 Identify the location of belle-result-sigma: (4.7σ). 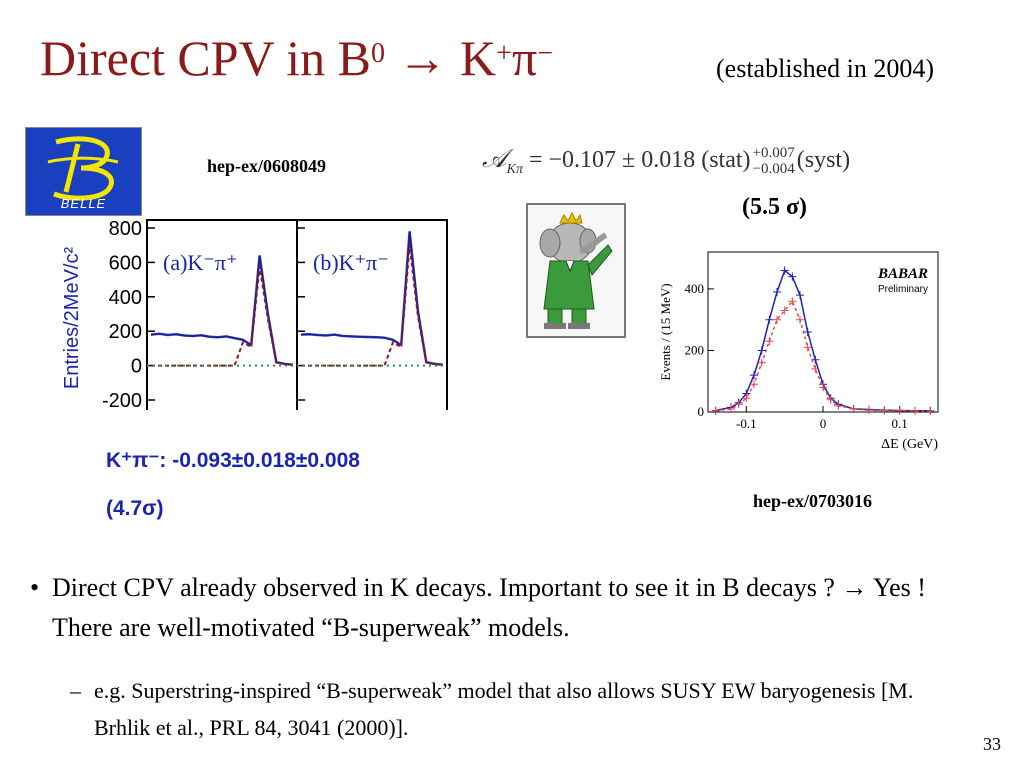
(135, 508).